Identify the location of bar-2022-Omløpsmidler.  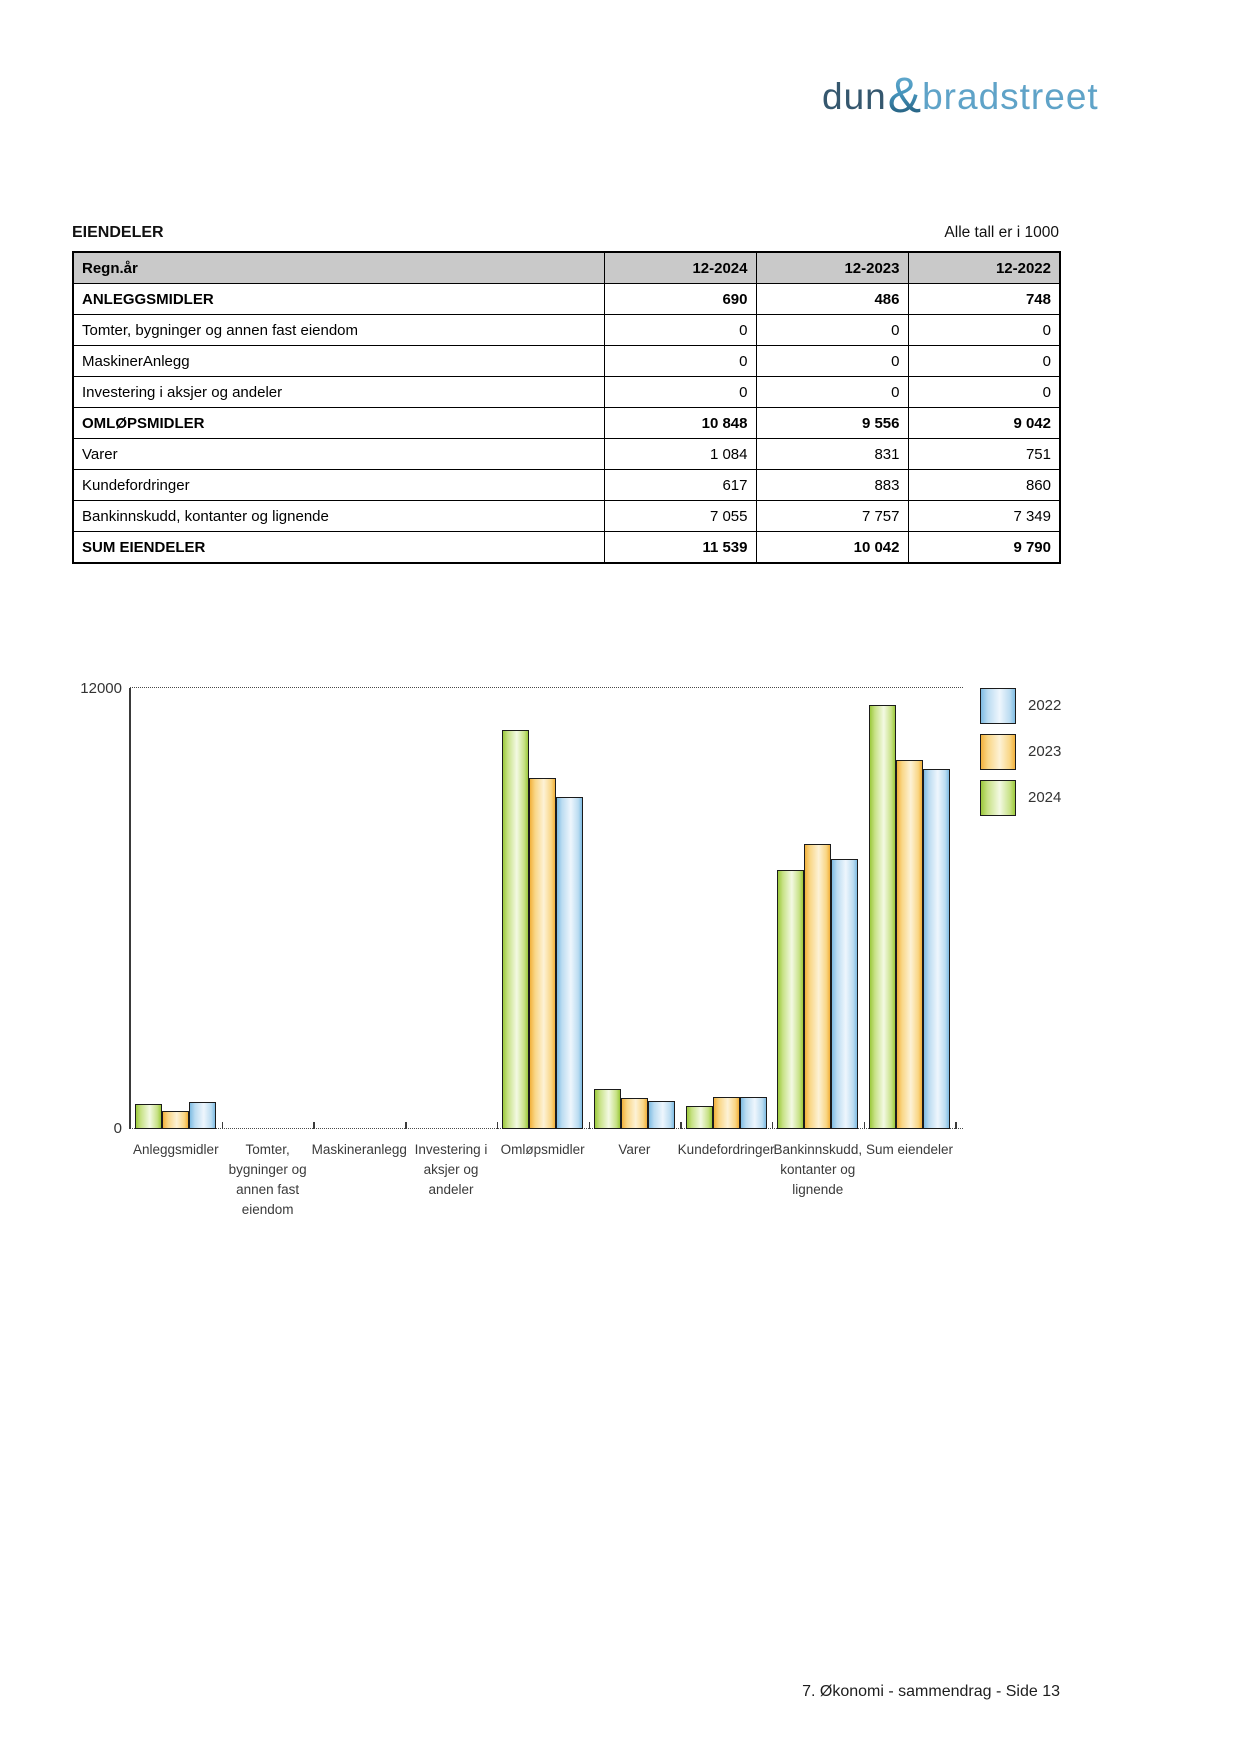
(570, 963).